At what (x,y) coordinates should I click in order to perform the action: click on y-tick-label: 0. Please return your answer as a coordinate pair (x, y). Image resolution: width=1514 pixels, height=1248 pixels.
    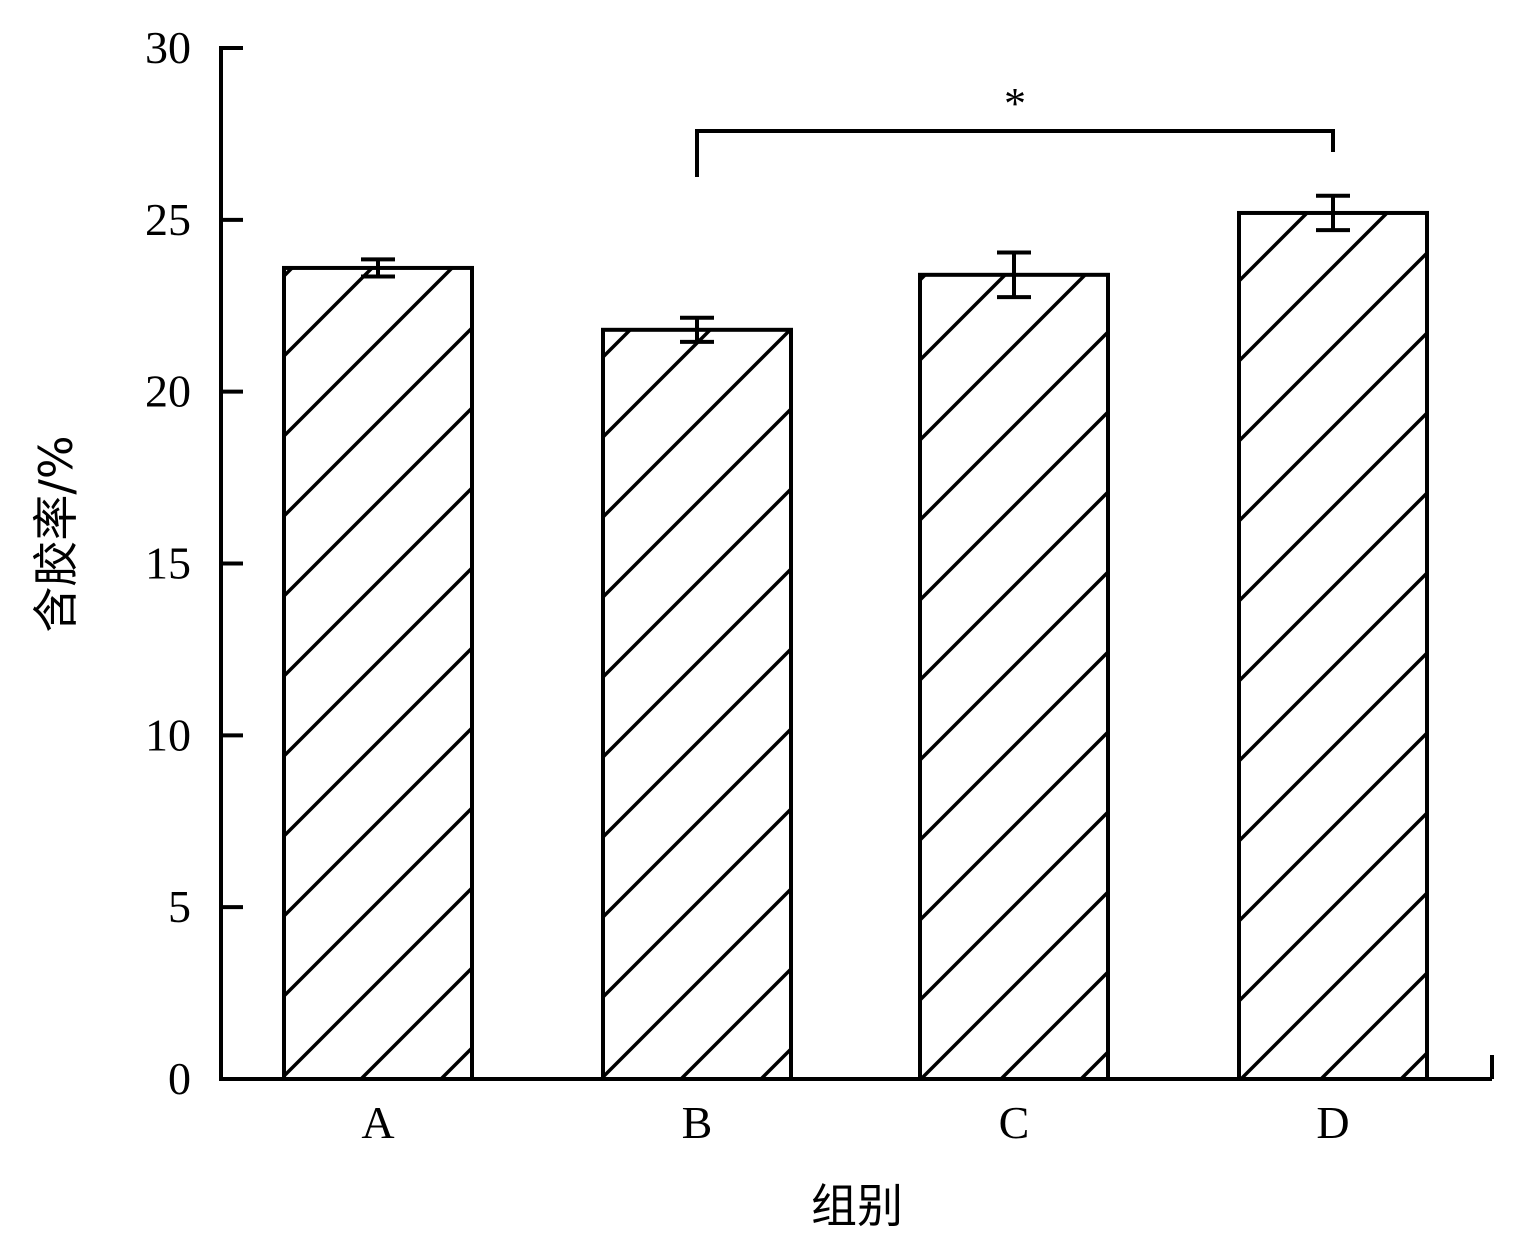
    Looking at the image, I should click on (179, 1078).